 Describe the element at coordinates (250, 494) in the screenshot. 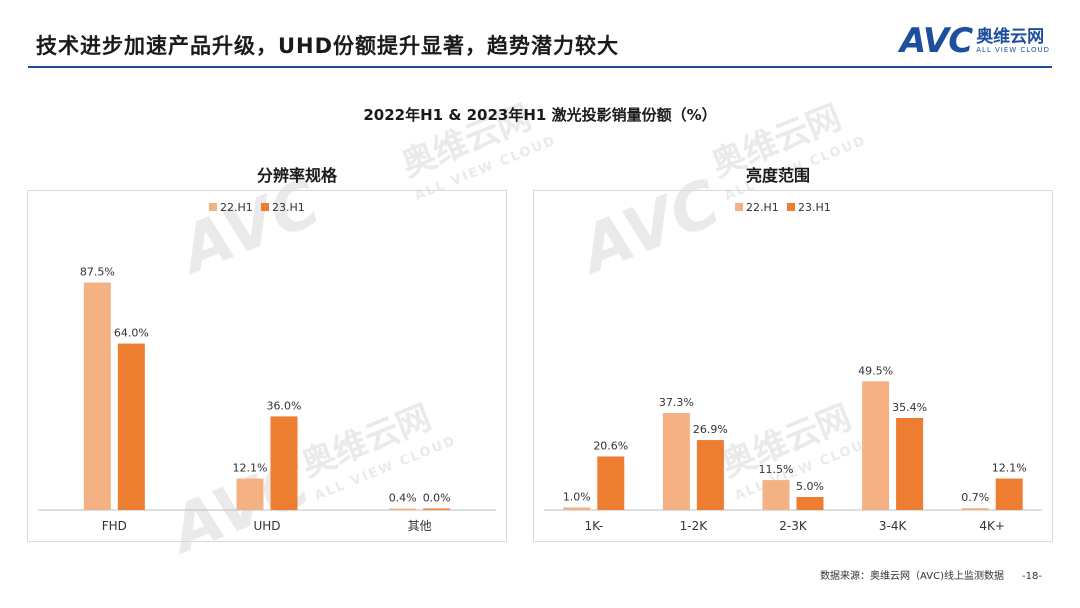

I see `bar-22.H1-UHD` at that location.